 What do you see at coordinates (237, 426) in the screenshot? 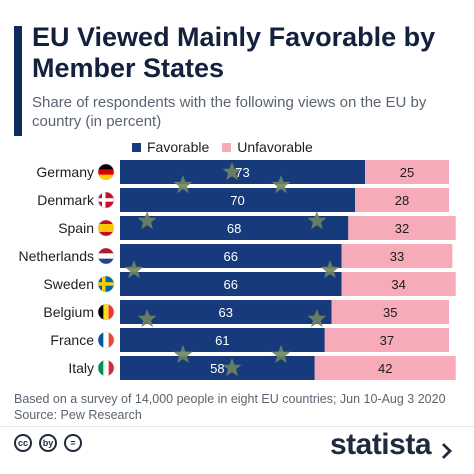
I see `footer-divider` at bounding box center [237, 426].